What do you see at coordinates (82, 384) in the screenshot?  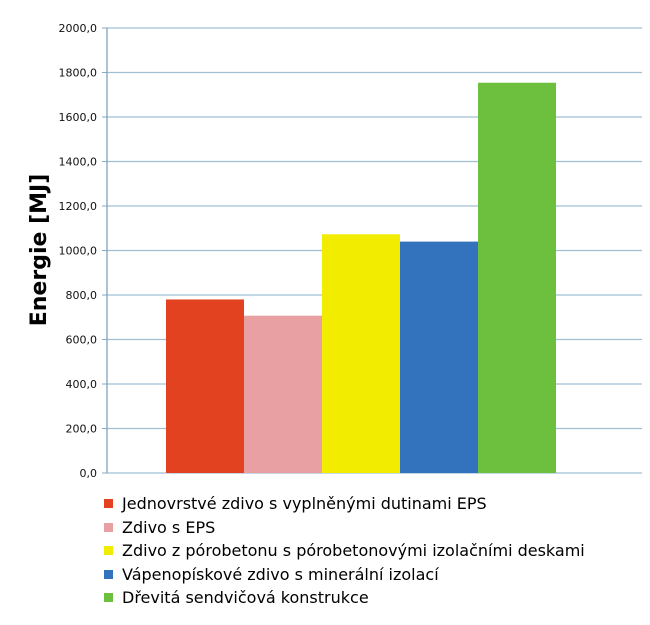 I see `y-tick-label: 400,0` at bounding box center [82, 384].